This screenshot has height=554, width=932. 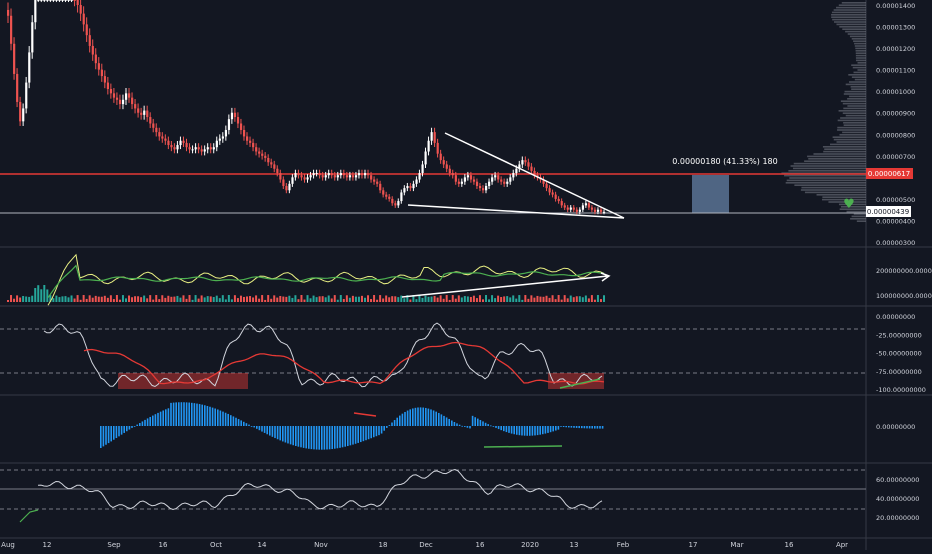 What do you see at coordinates (849, 204) in the screenshot?
I see `heart-icon: ♥` at bounding box center [849, 204].